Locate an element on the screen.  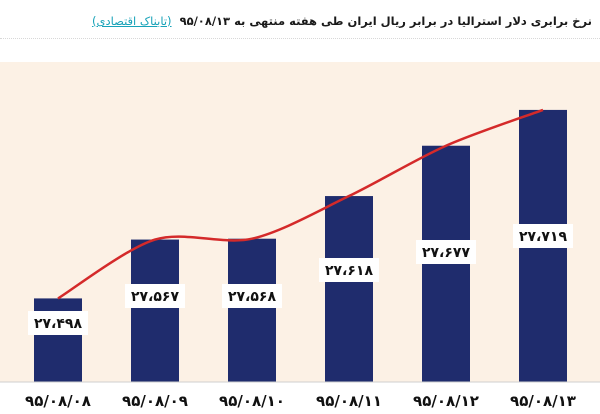
data-label-1: ۲۷،۵۶۷ is located at coordinates (155, 296).